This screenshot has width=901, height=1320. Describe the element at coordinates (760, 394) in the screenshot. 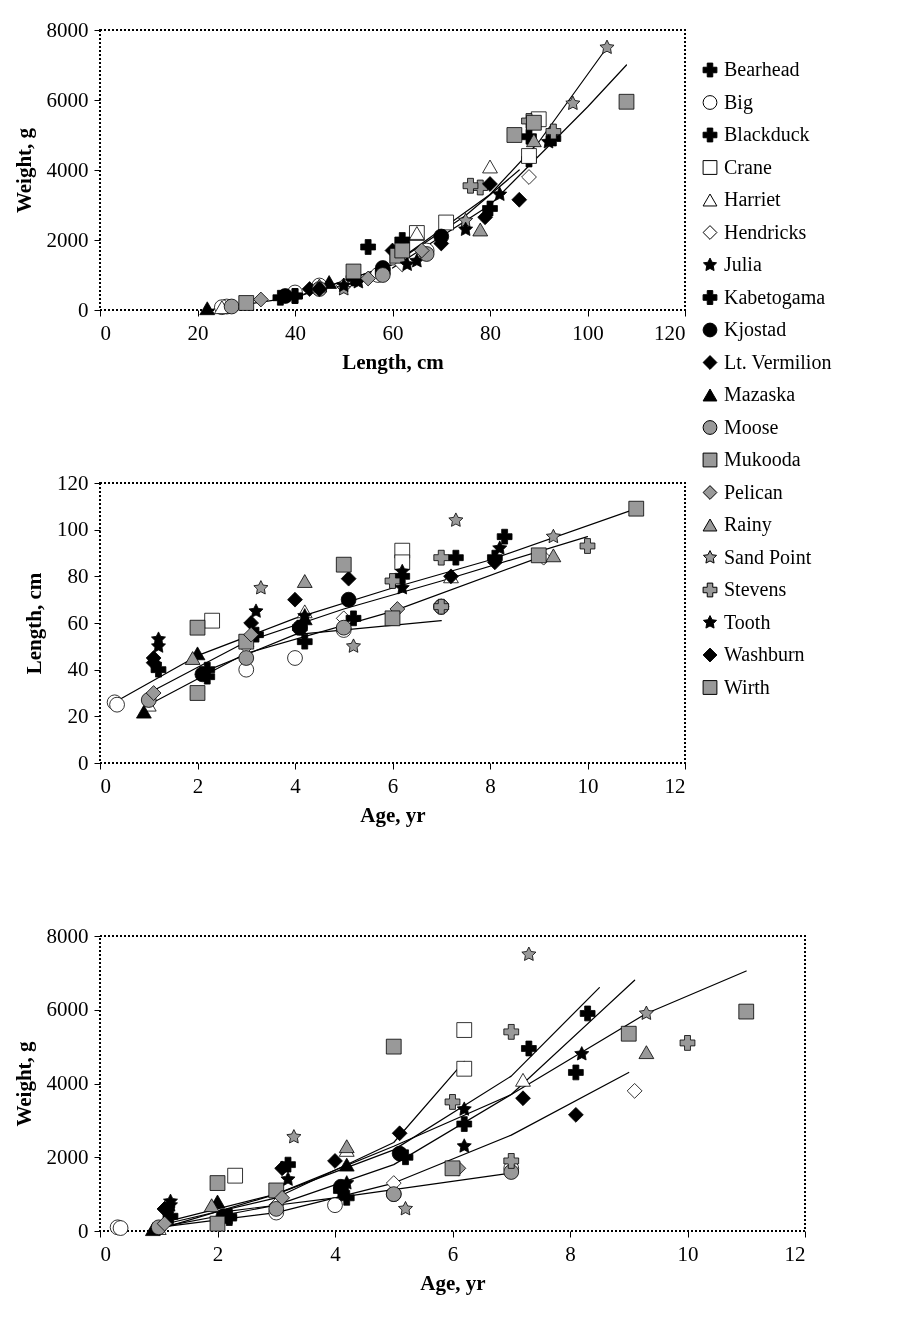

I see `legend-label: Mazaska` at that location.